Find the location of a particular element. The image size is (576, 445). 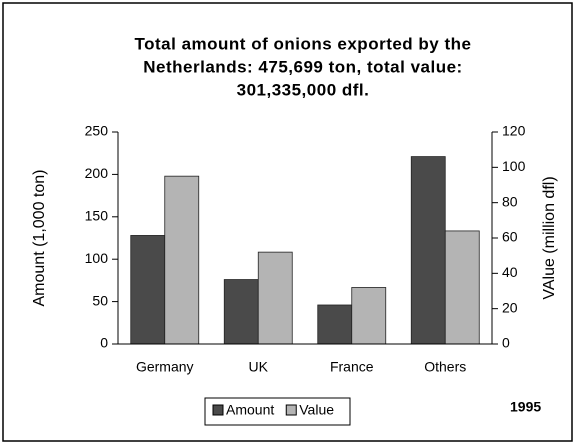

annotation: 1995 is located at coordinates (525, 407).